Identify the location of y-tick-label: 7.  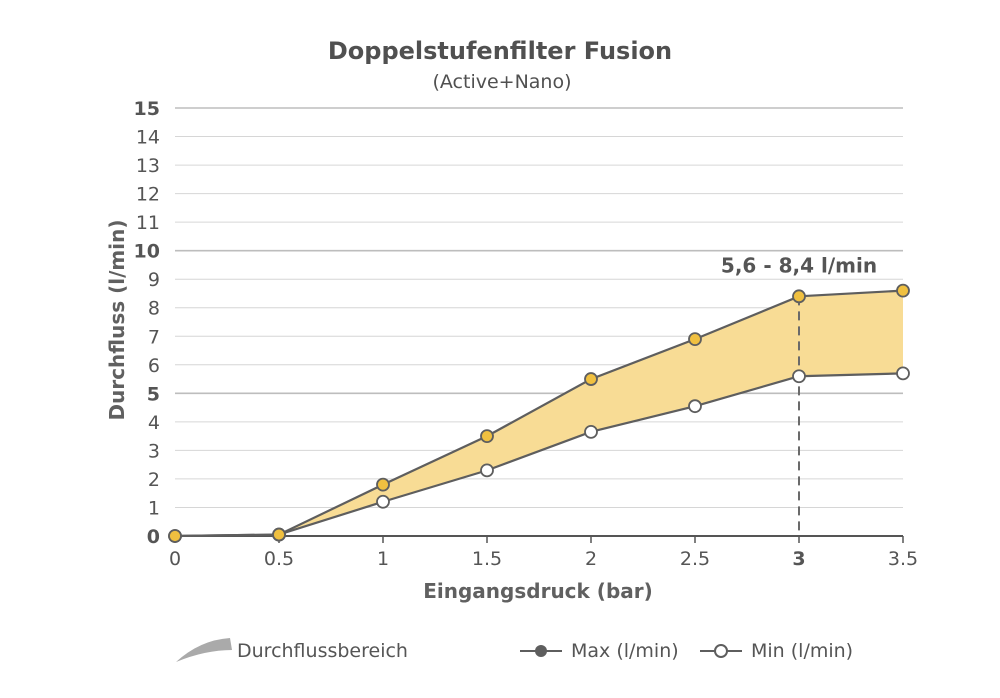
(154, 337).